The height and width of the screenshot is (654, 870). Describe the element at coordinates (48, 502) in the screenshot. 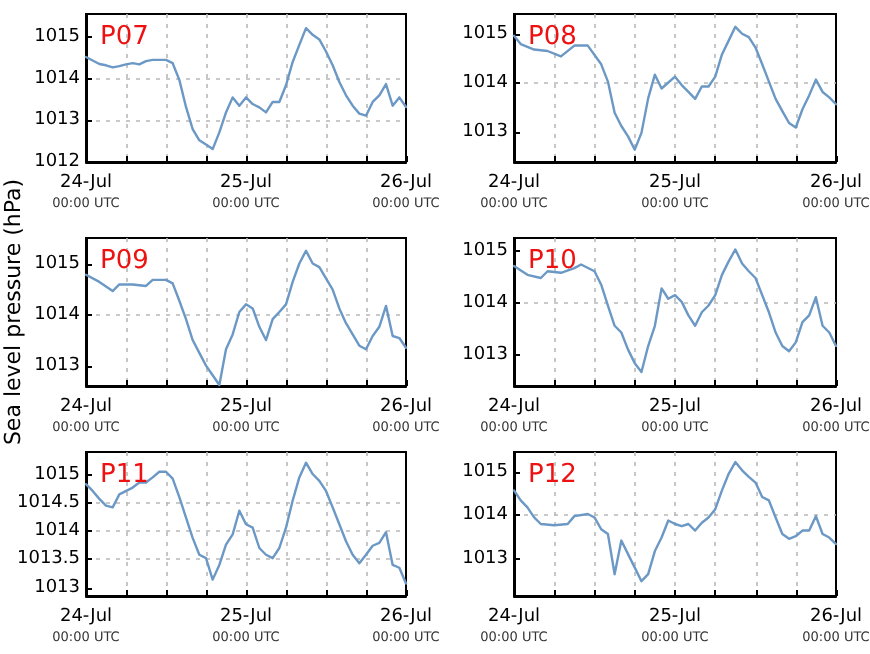

I see `y-tick-label: 1014.5` at that location.